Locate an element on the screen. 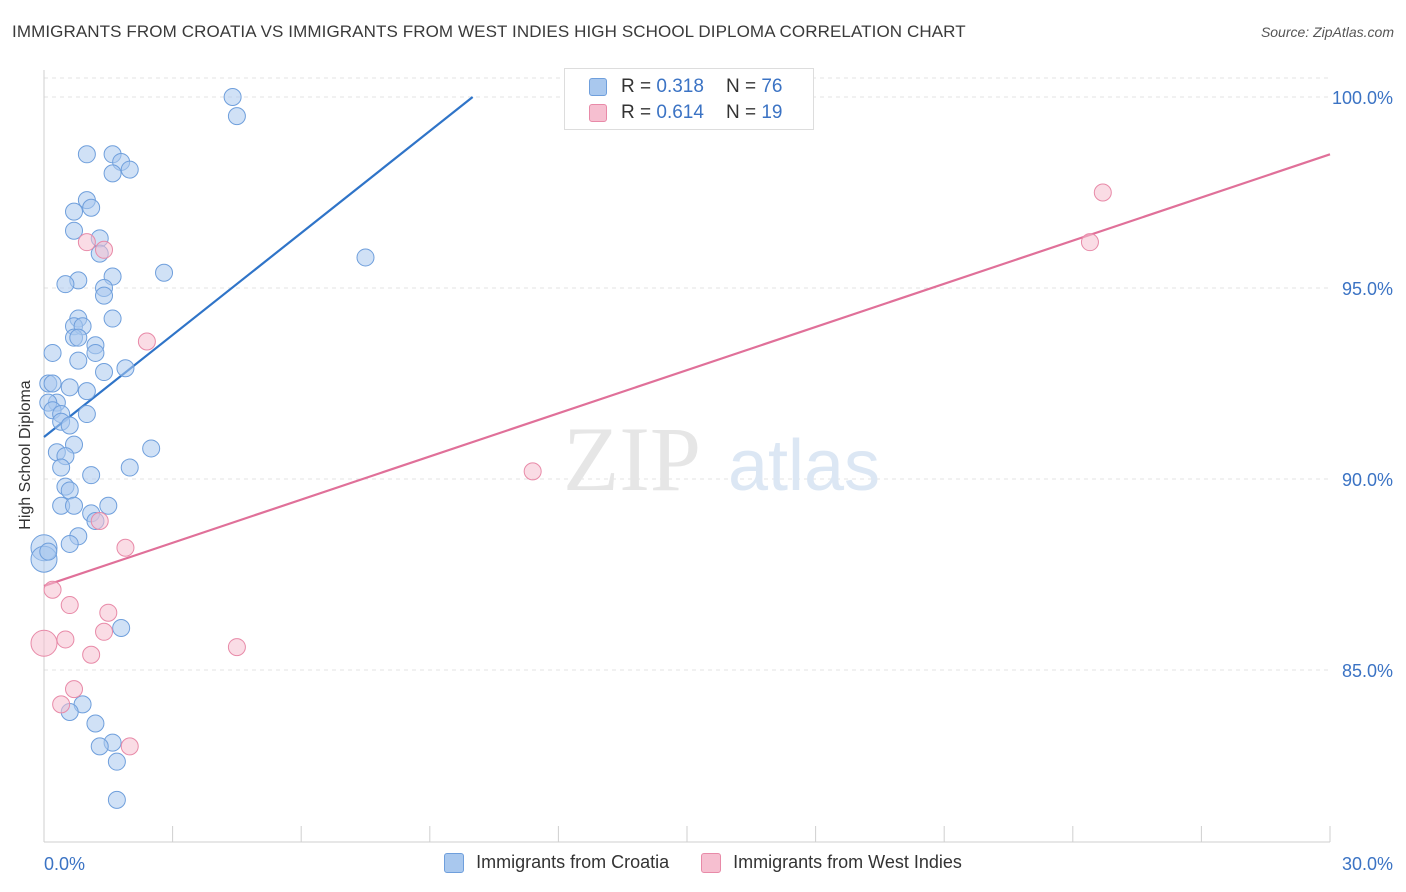 The image size is (1406, 892). legend-item-croatia: Immigrants from Croatia is located at coordinates (556, 862).